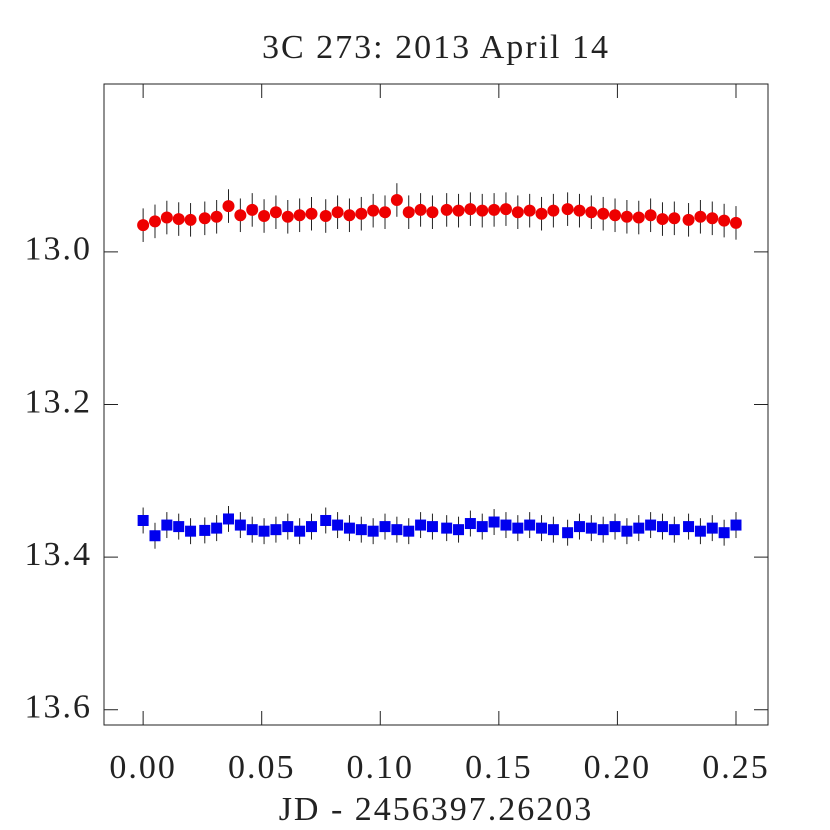 Image resolution: width=830 pixels, height=830 pixels. I want to click on x-axis-label: JD - 2456397.26203, so click(436, 809).